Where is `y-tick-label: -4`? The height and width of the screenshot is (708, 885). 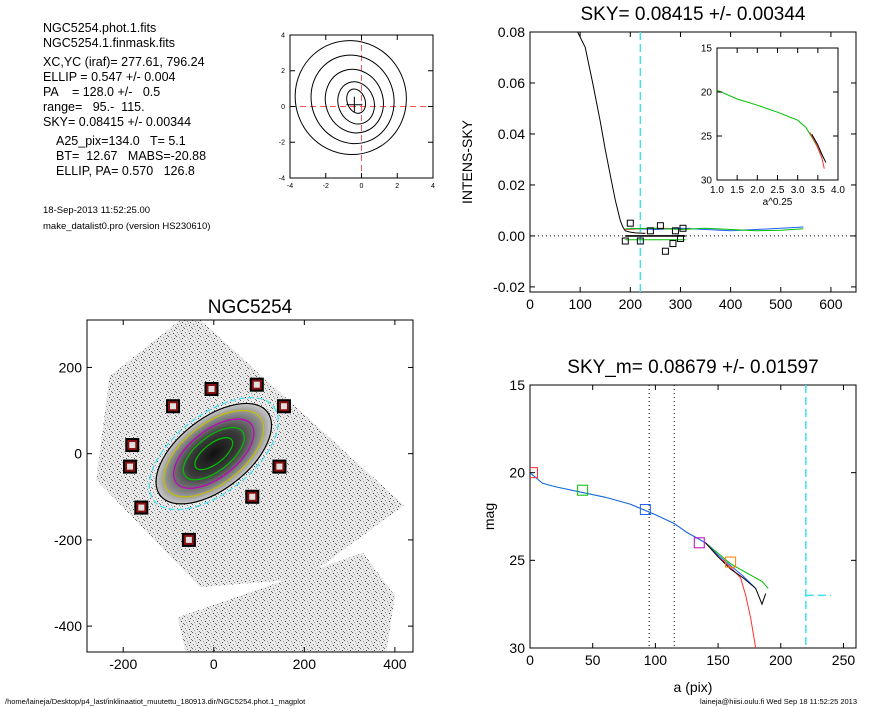 y-tick-label: -4 is located at coordinates (282, 178).